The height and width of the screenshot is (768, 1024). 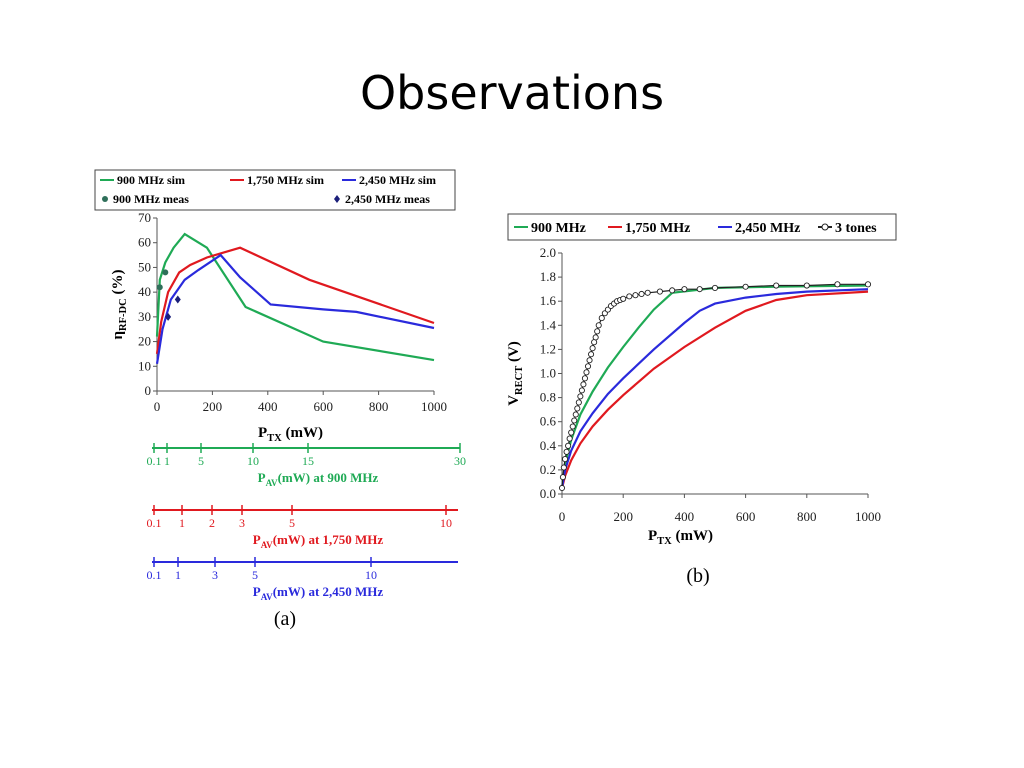 What do you see at coordinates (144, 291) in the screenshot?
I see `y-tick-label: 40` at bounding box center [144, 291].